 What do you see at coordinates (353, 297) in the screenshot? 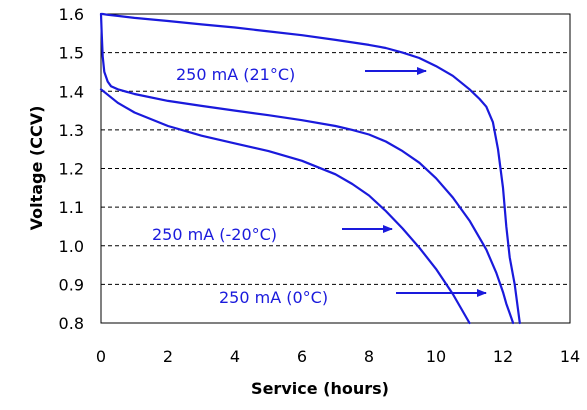
I see `annotation-0c: 250 mA (0°C)` at bounding box center [353, 297].